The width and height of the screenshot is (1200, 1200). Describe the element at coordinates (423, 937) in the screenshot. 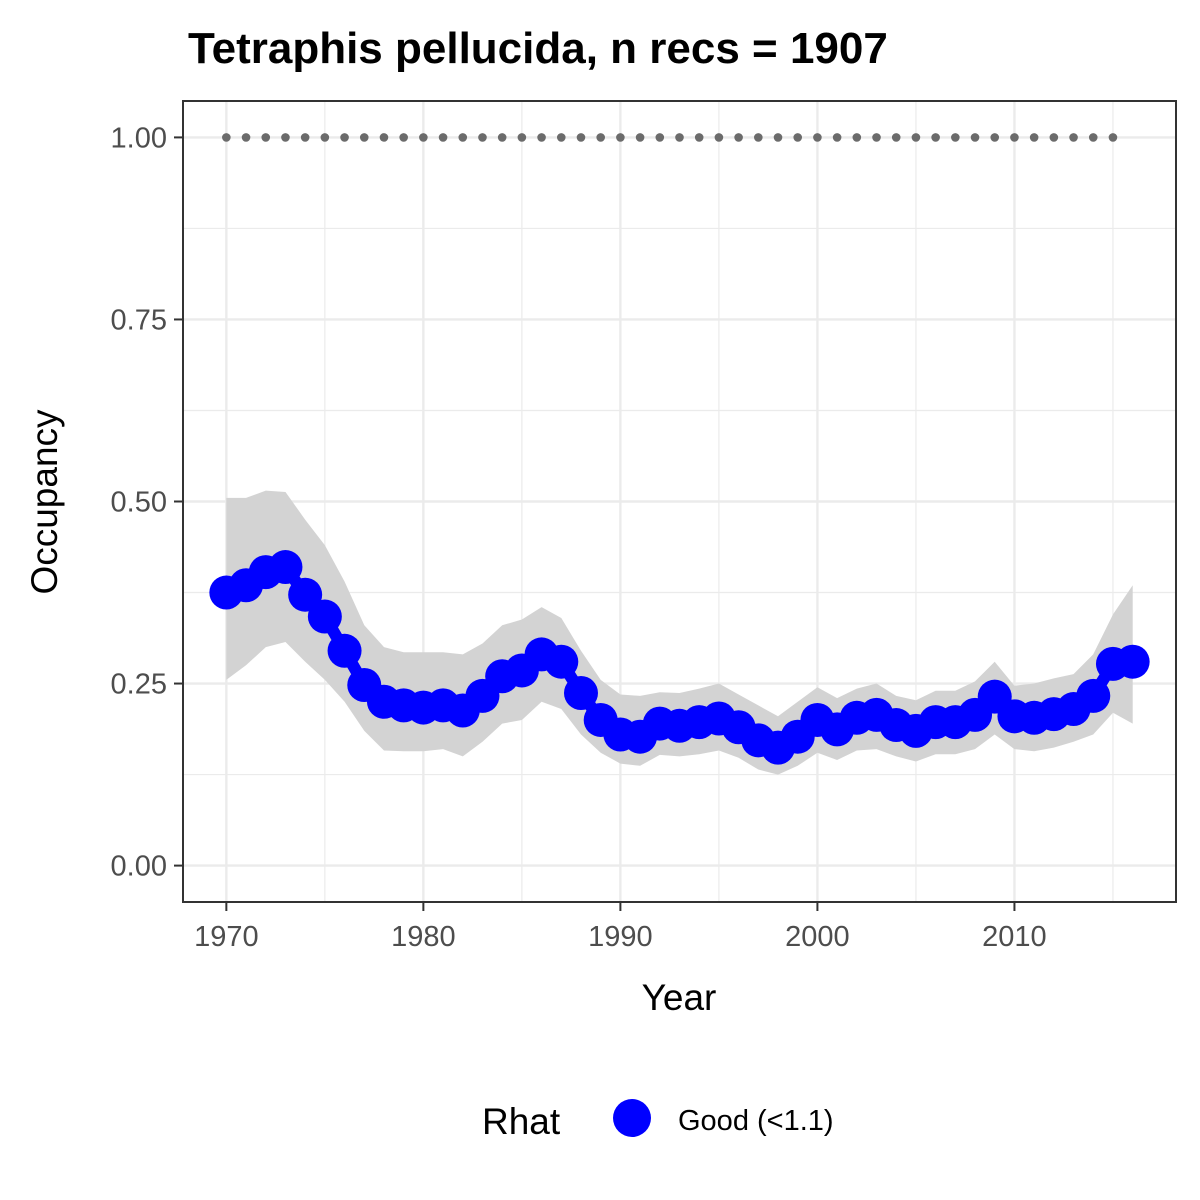

I see `x-tick-label: 1980` at that location.